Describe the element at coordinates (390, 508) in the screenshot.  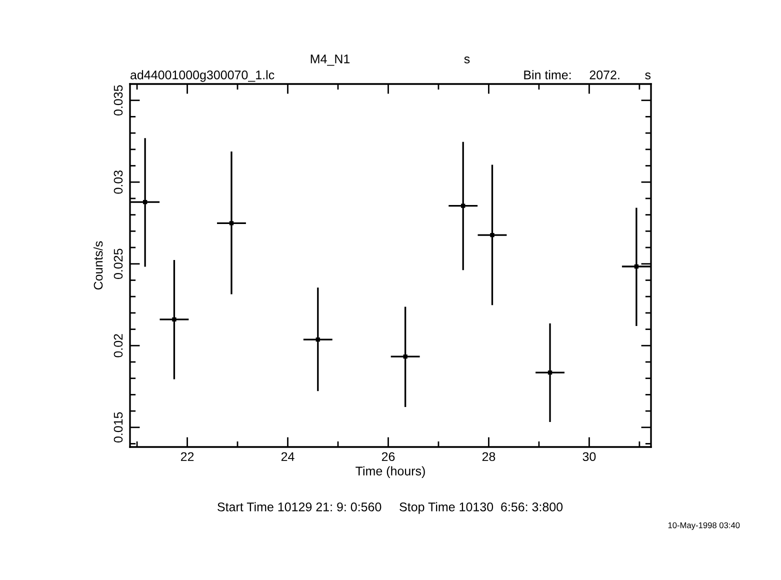
I see `text: Start Time 10129 21: 9: 0:560 Stop Time 10130 6:56: 3:800` at that location.